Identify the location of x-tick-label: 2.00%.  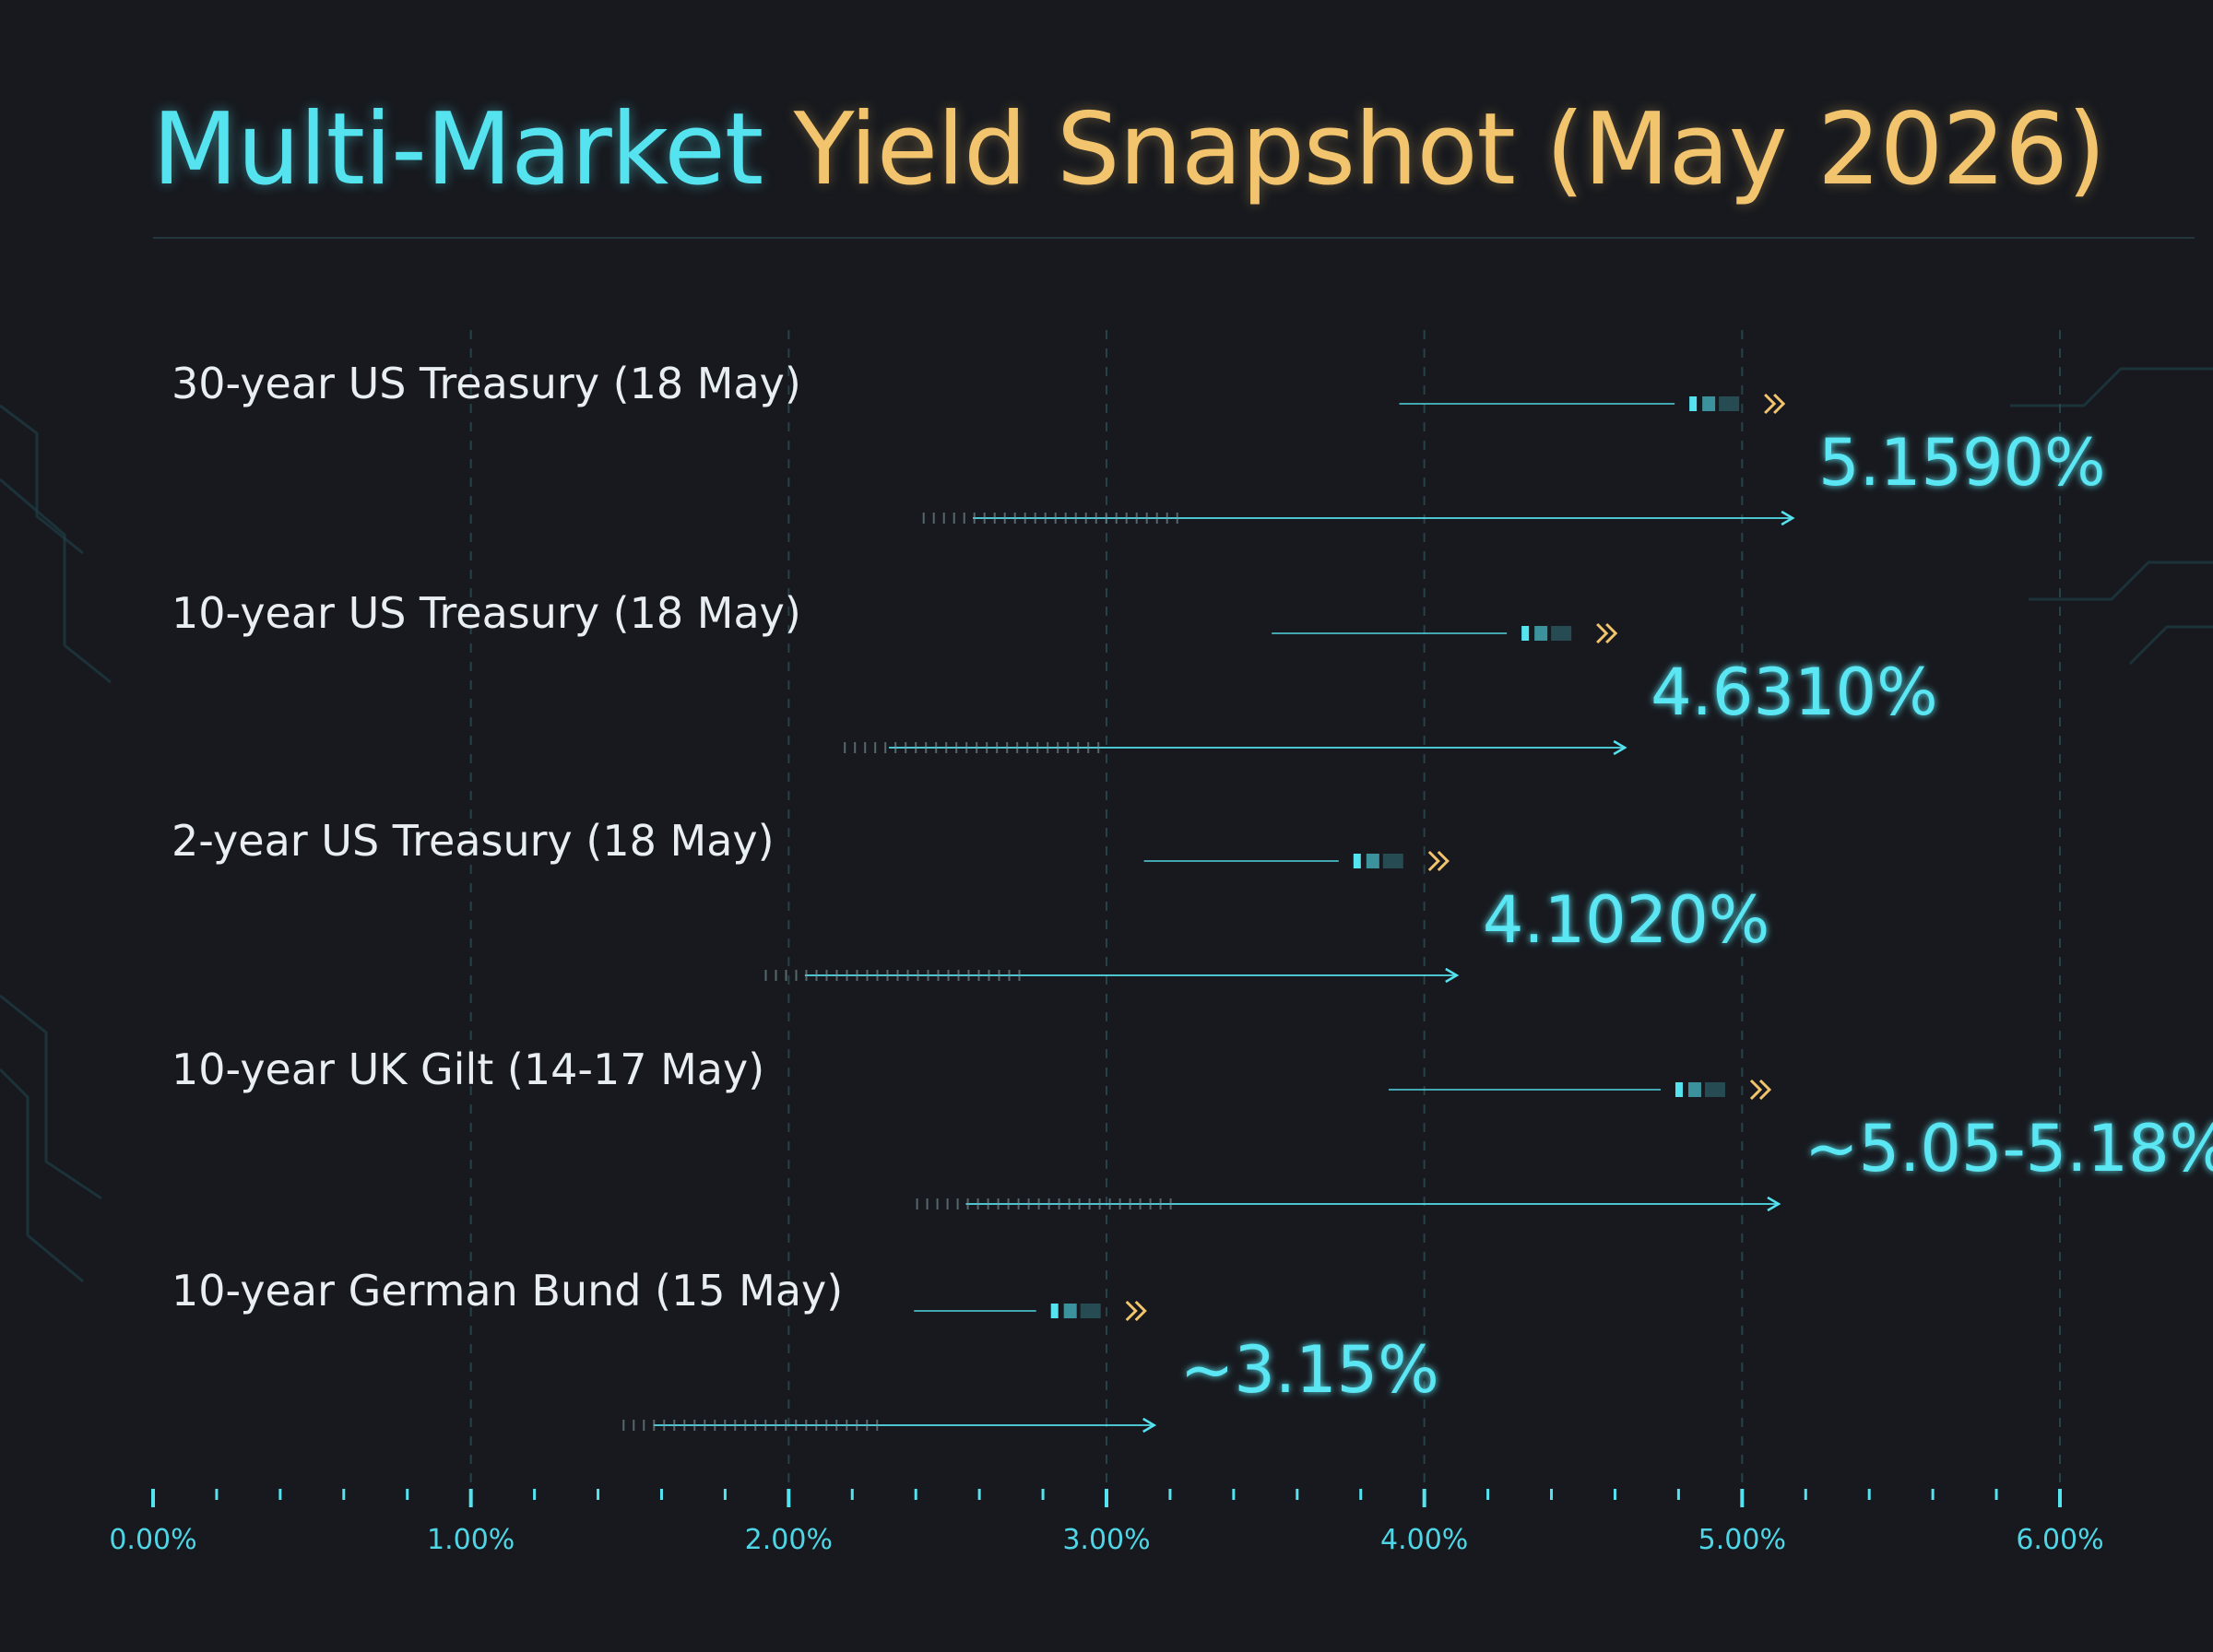
(789, 1540).